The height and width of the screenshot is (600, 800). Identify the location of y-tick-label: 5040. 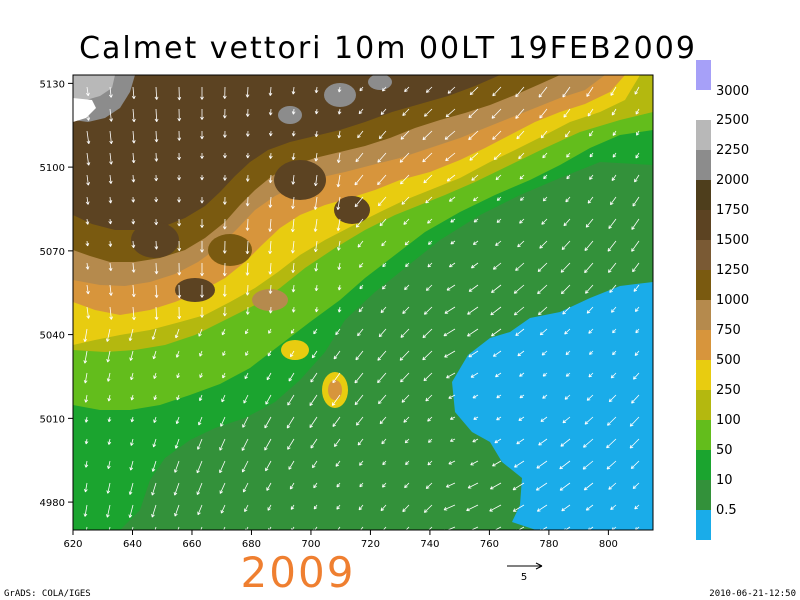
(52, 336).